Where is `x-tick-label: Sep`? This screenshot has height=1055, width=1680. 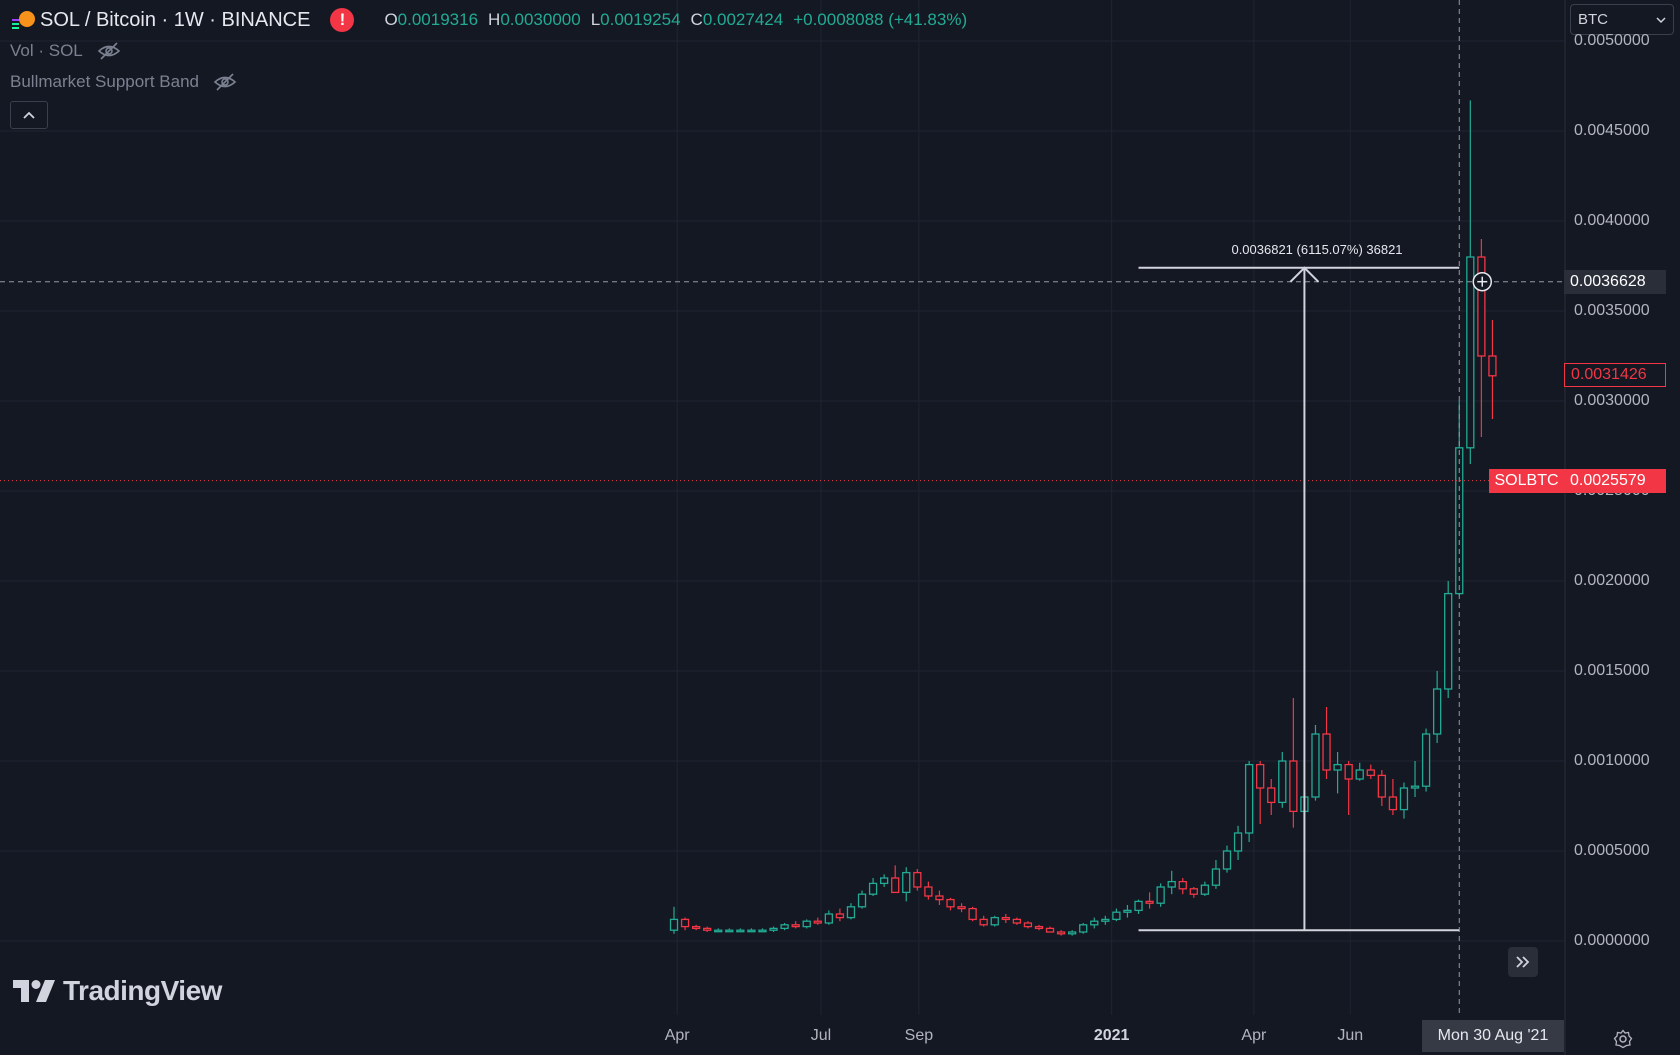
x-tick-label: Sep is located at coordinates (919, 1035).